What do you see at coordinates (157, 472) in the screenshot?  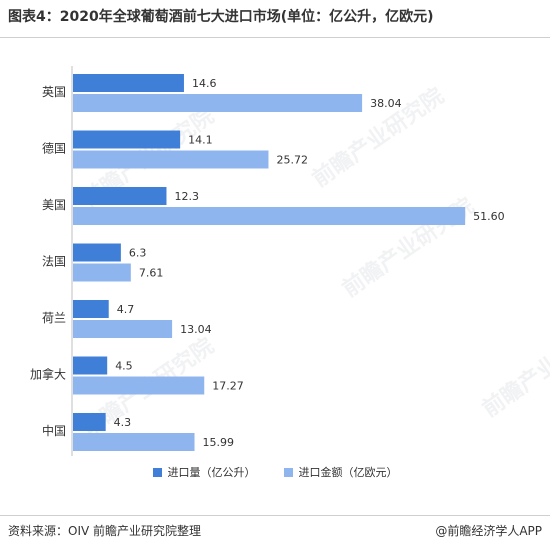 I see `legend-swatch-volume` at bounding box center [157, 472].